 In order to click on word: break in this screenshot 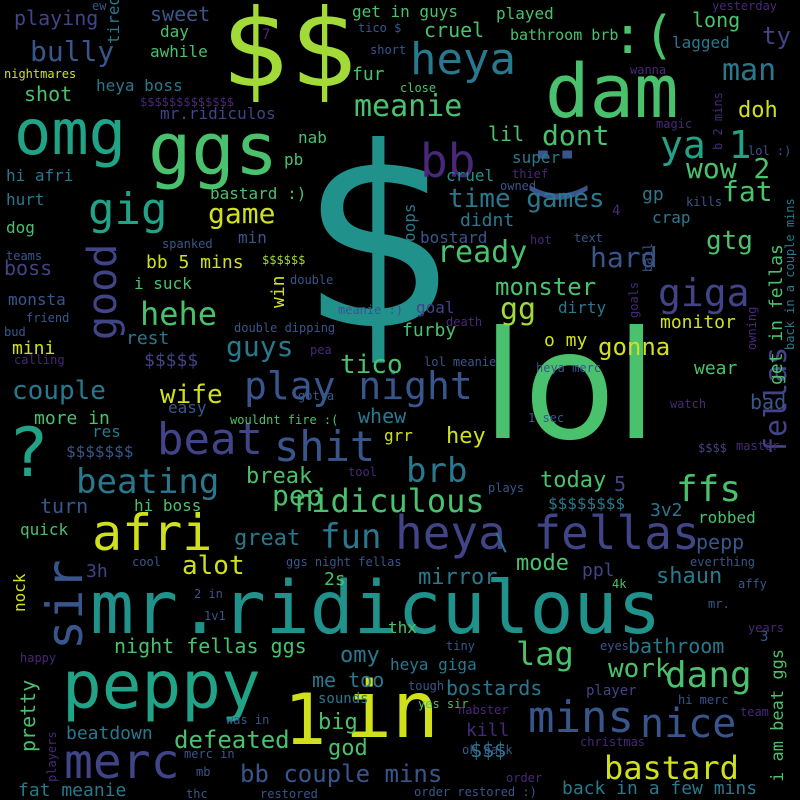, I will do `click(279, 476)`.